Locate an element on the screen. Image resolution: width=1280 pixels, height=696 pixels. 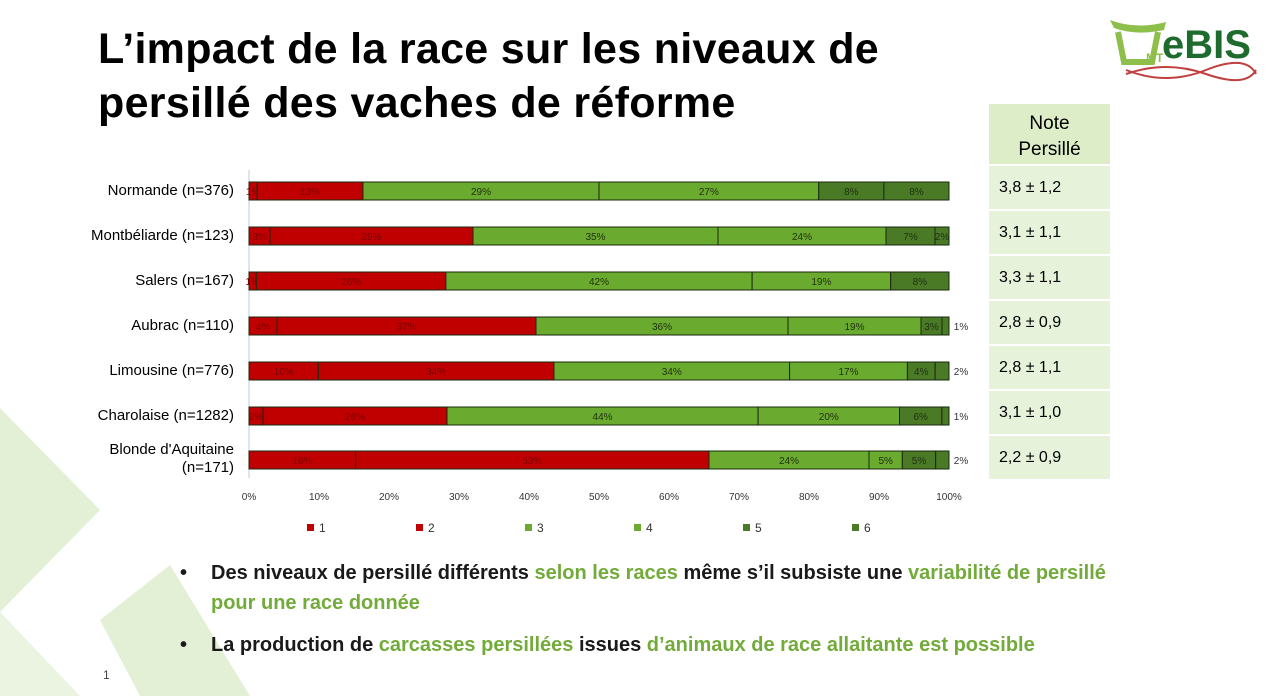
x-tick-label: 20% is located at coordinates (389, 497).